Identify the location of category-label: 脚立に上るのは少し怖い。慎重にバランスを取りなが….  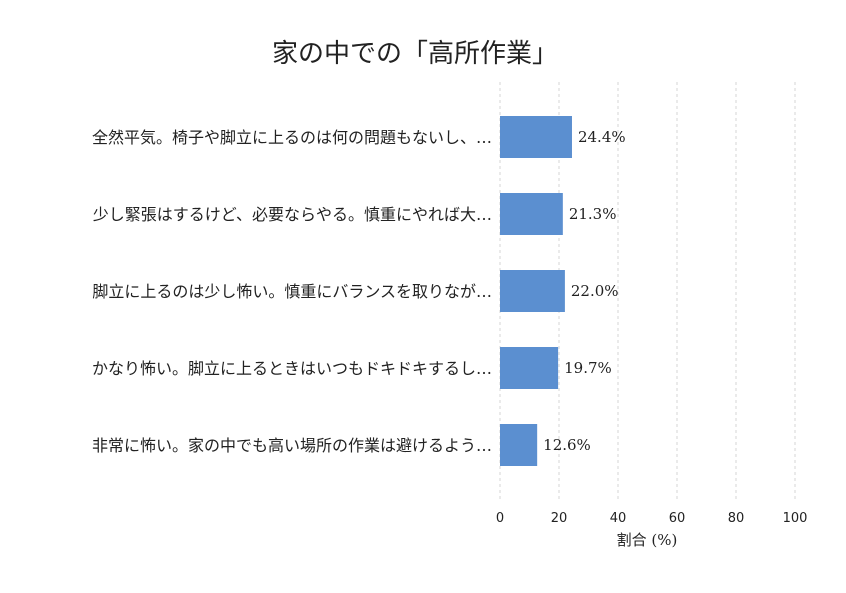
(292, 291).